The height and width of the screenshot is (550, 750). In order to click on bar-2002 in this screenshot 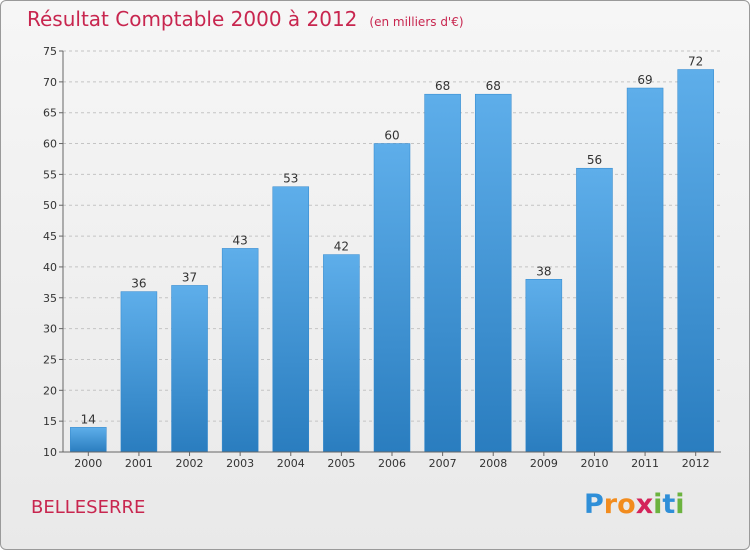, I will do `click(189, 369)`.